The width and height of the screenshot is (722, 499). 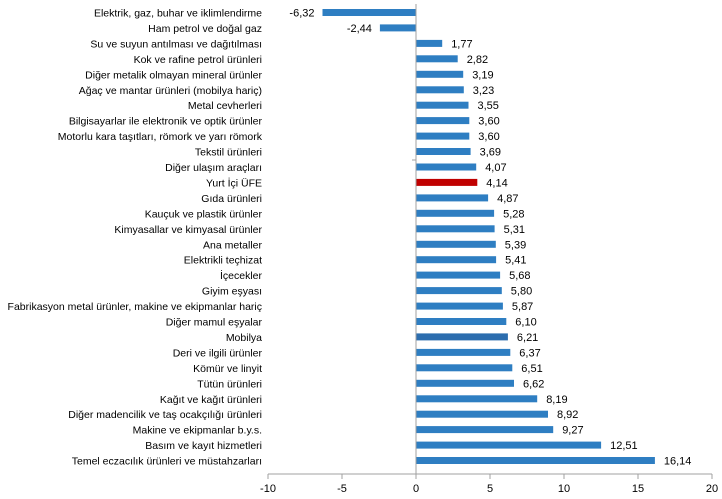 I want to click on value-label: 3,69, so click(x=490, y=153).